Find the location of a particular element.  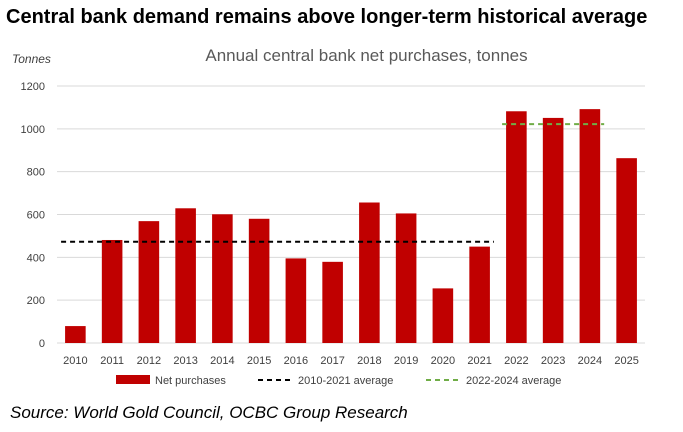

bar-2023 is located at coordinates (553, 230).